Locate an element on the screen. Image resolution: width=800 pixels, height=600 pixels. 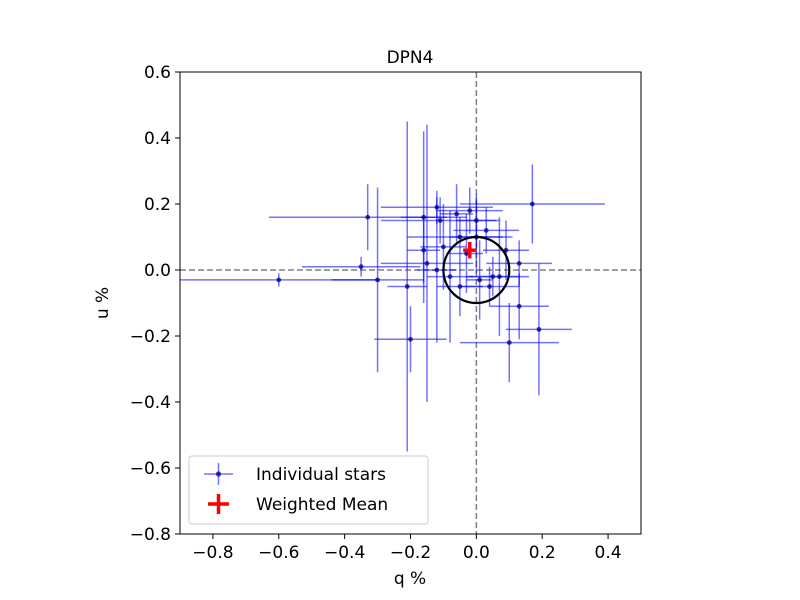
y-tick-label-1: −0.6 is located at coordinates (150, 469).